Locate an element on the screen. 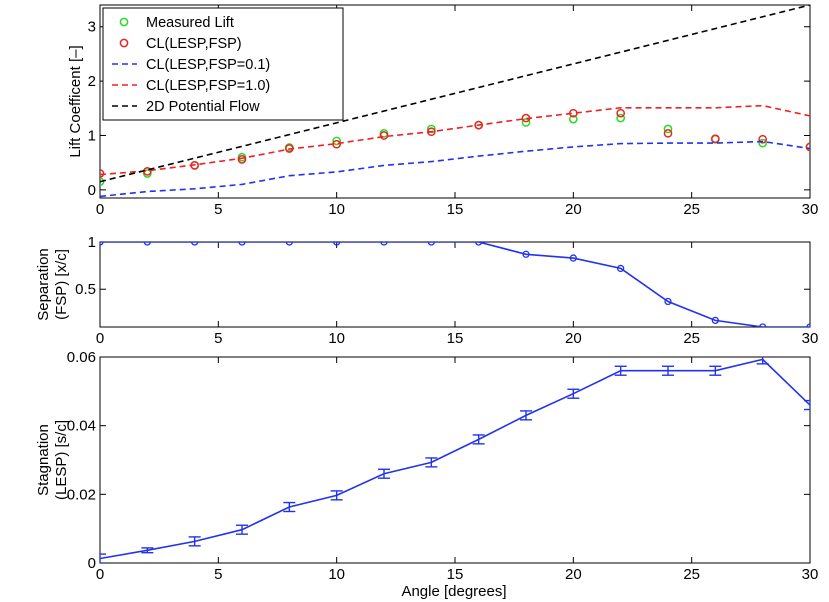 This screenshot has height=602, width=829. y-tick-label: 0.06 is located at coordinates (81, 357).